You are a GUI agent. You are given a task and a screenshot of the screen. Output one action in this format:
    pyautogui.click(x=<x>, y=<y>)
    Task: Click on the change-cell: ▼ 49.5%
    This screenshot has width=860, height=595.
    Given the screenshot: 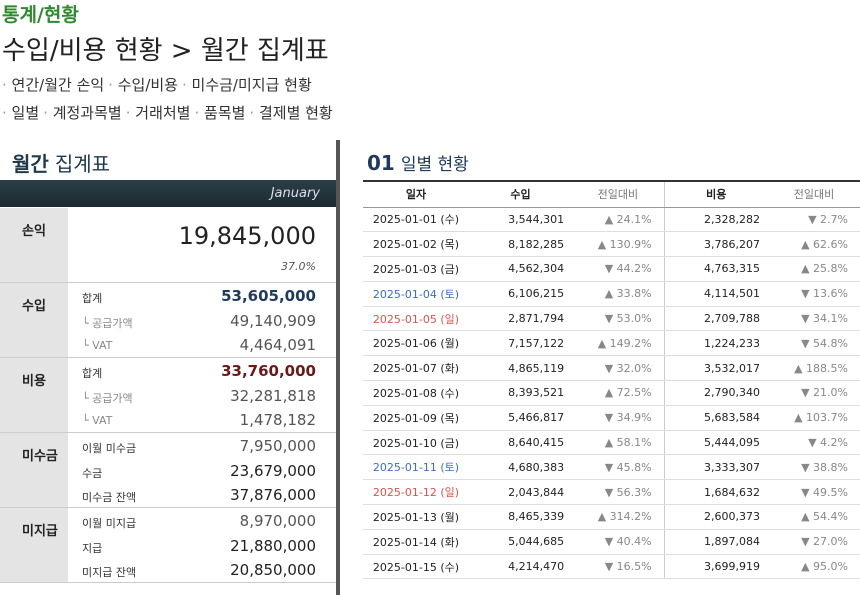 What is the action you would take?
    pyautogui.click(x=814, y=492)
    